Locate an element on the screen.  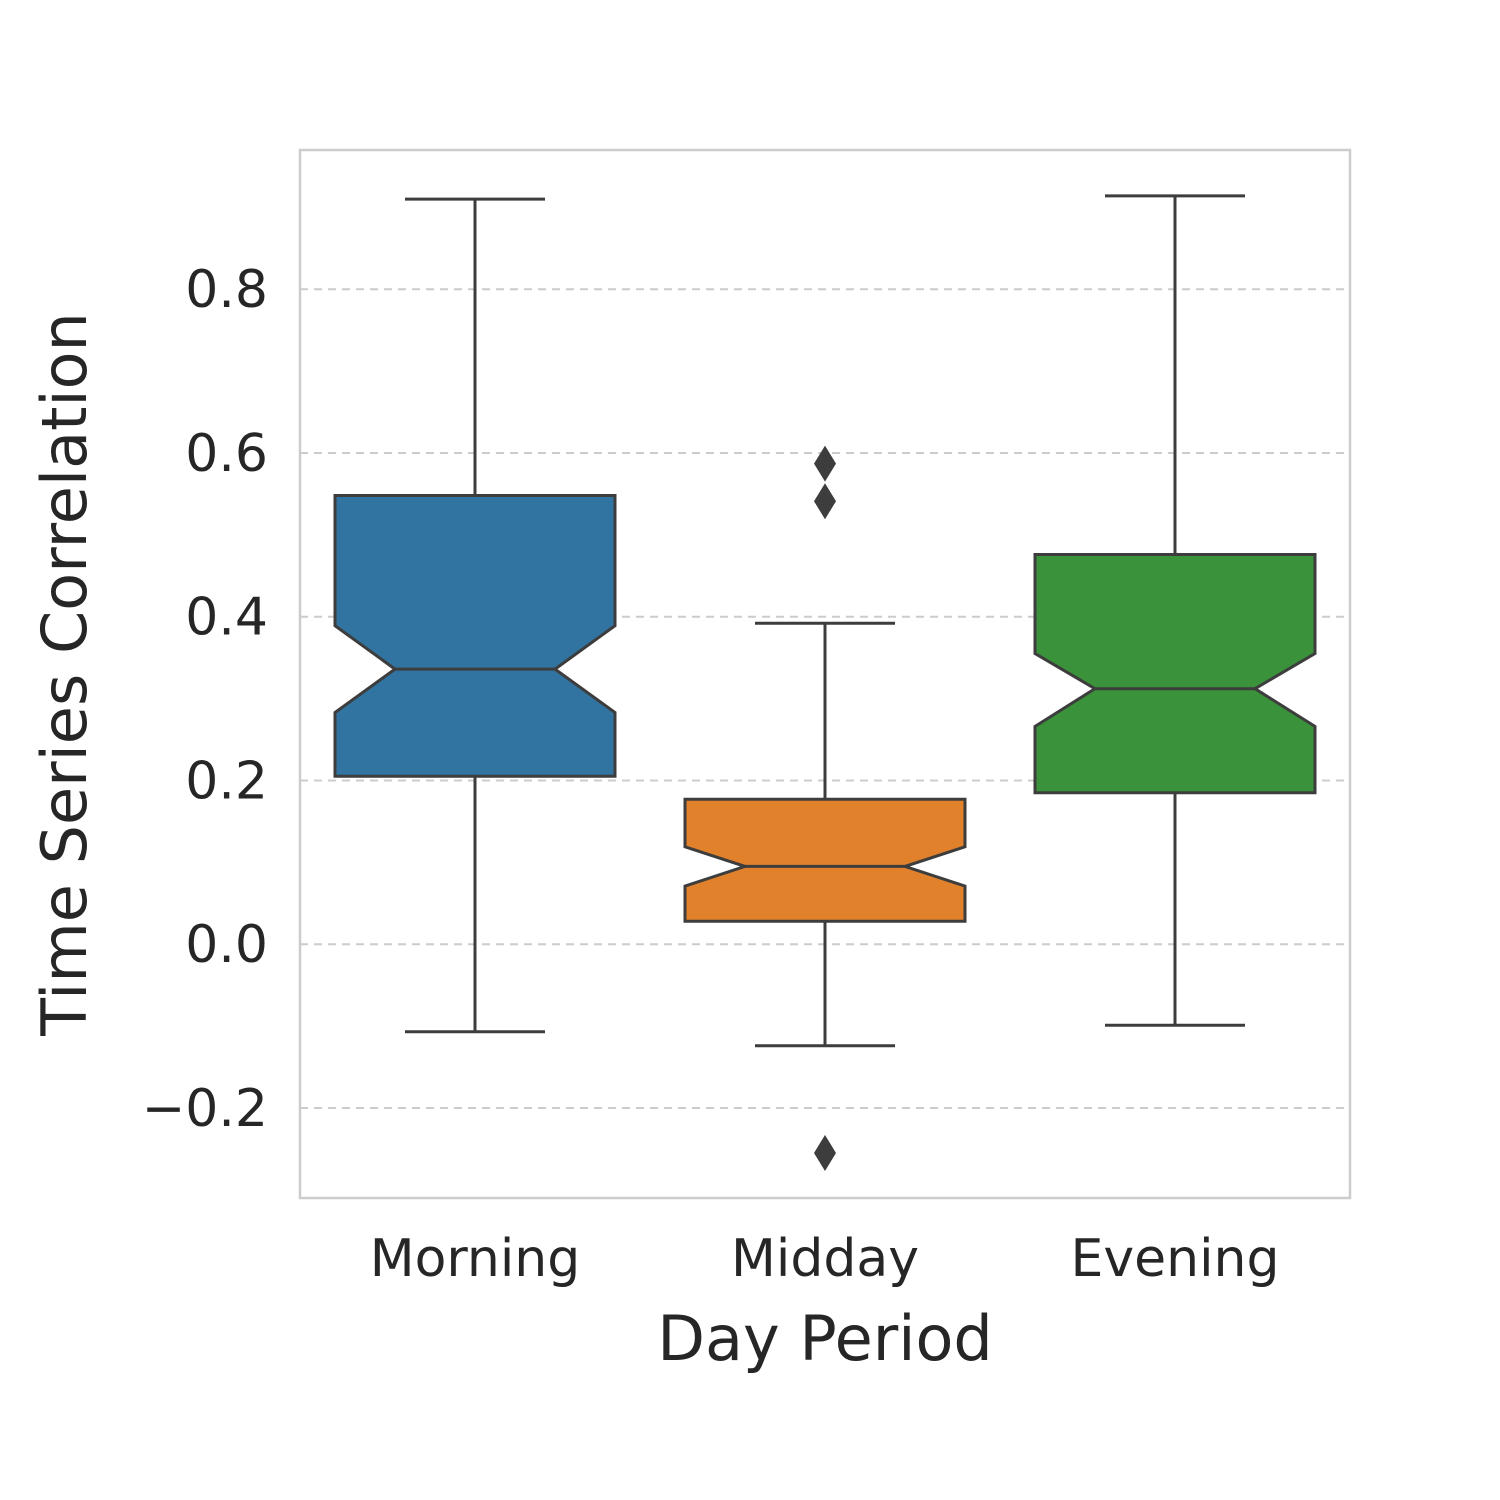
box-morning is located at coordinates (475, 636).